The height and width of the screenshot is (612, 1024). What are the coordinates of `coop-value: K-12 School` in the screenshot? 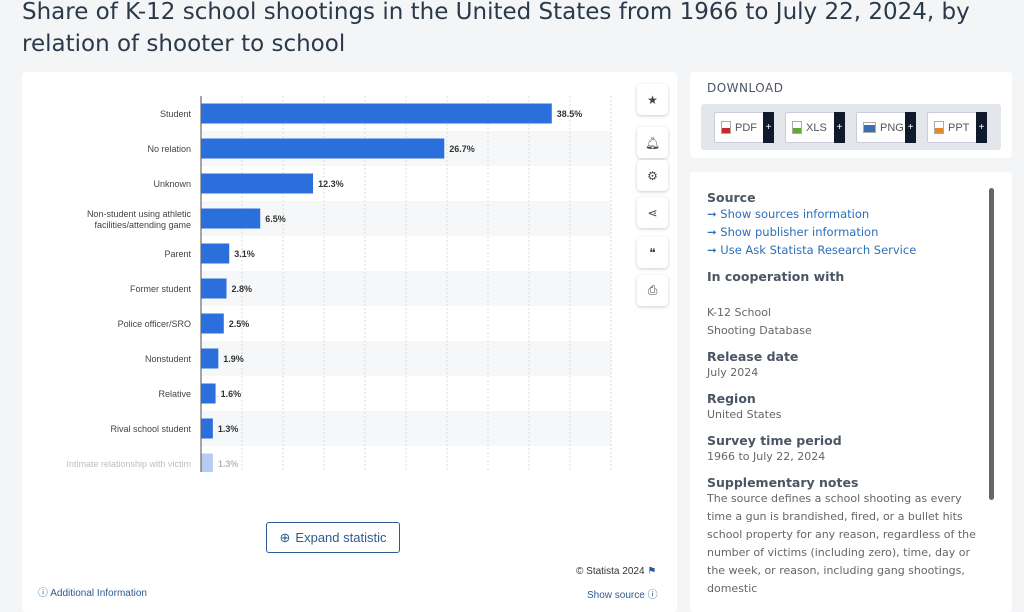 It's located at (739, 312).